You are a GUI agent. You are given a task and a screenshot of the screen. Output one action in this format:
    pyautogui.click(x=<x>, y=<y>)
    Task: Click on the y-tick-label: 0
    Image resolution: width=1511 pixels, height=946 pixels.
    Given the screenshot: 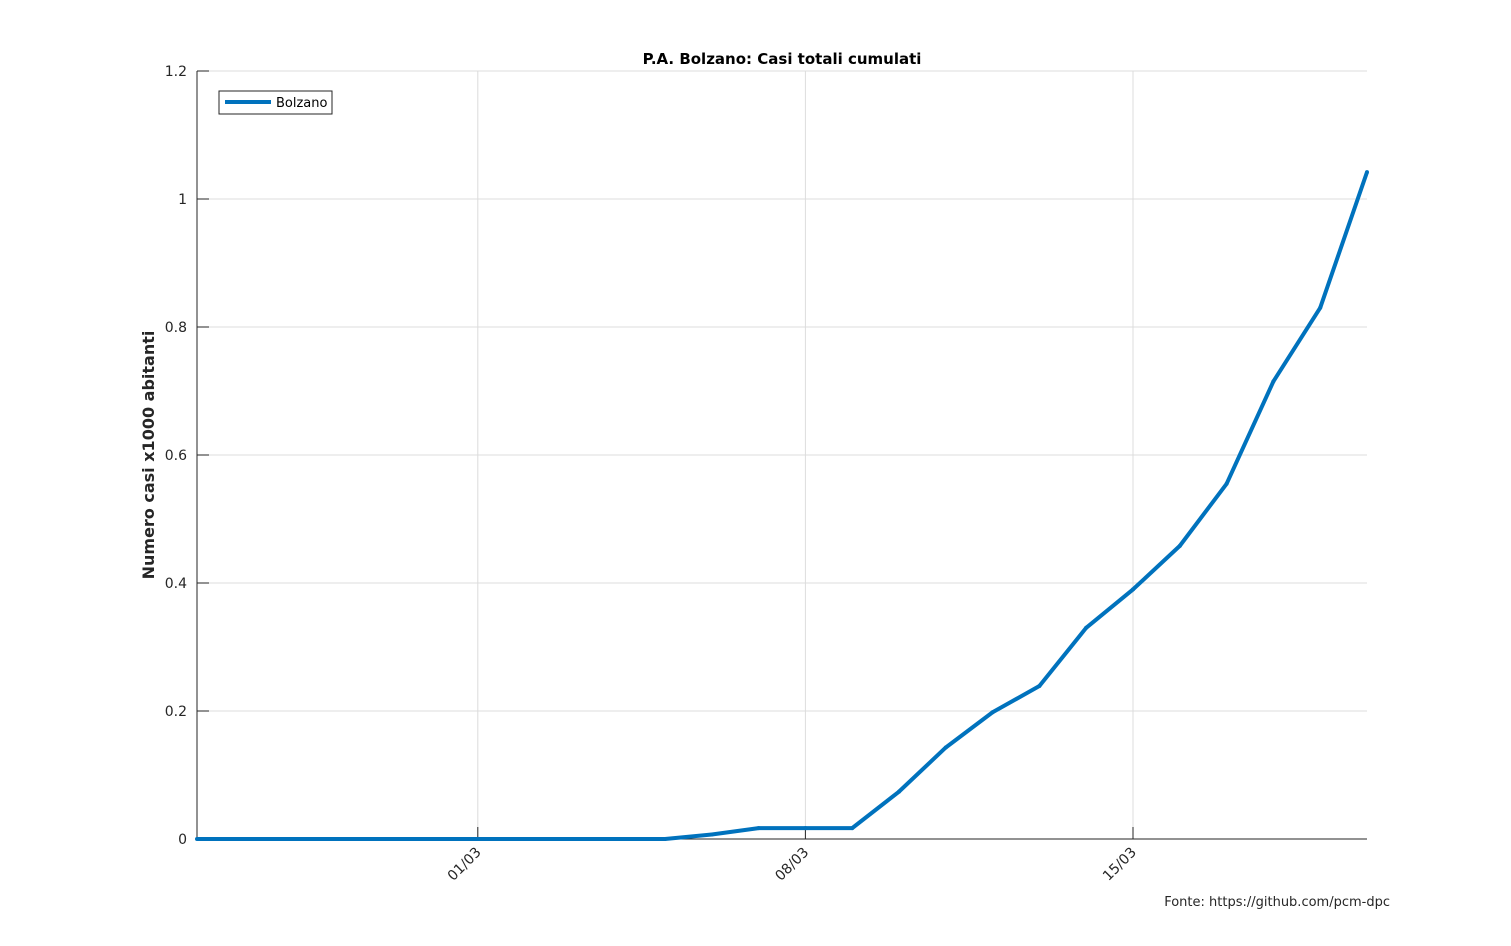 What is the action you would take?
    pyautogui.click(x=182, y=840)
    